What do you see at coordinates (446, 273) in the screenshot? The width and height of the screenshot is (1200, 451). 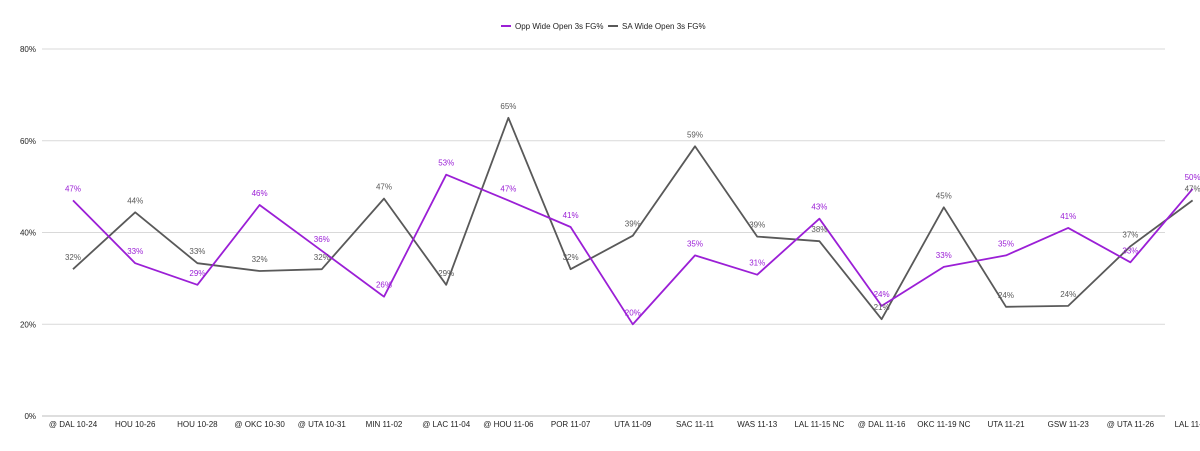 I see `data-label-sa: 29%` at bounding box center [446, 273].